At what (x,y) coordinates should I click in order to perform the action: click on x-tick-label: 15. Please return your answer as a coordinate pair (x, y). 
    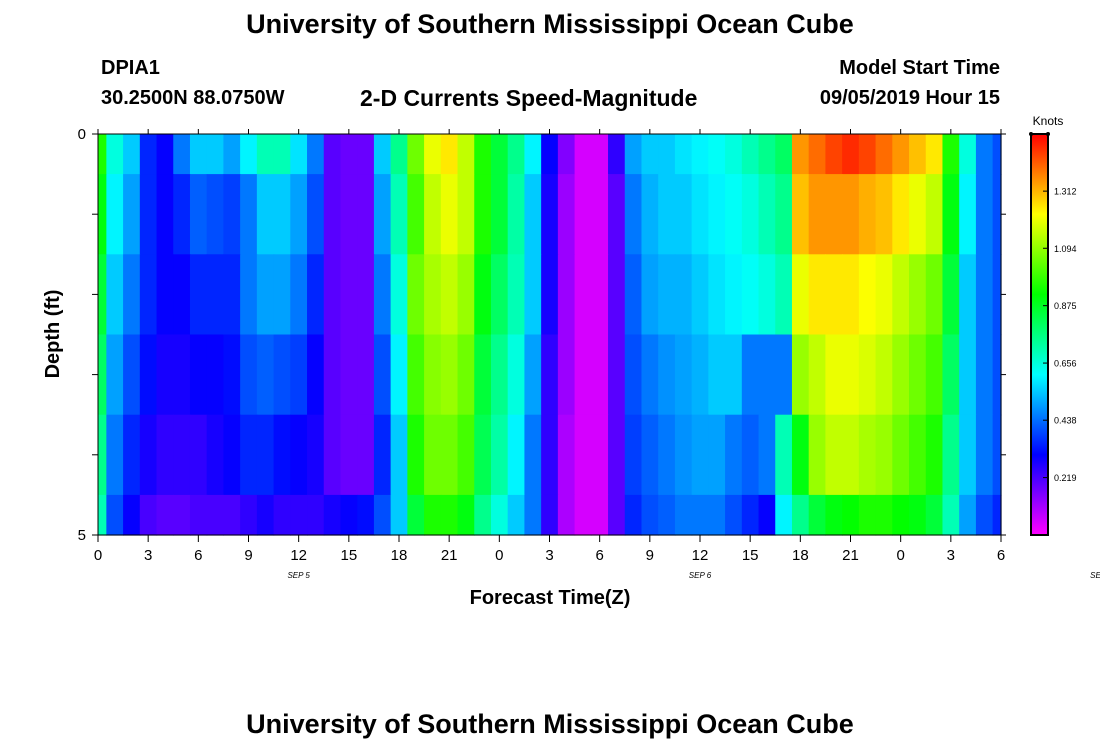
    Looking at the image, I should click on (750, 555).